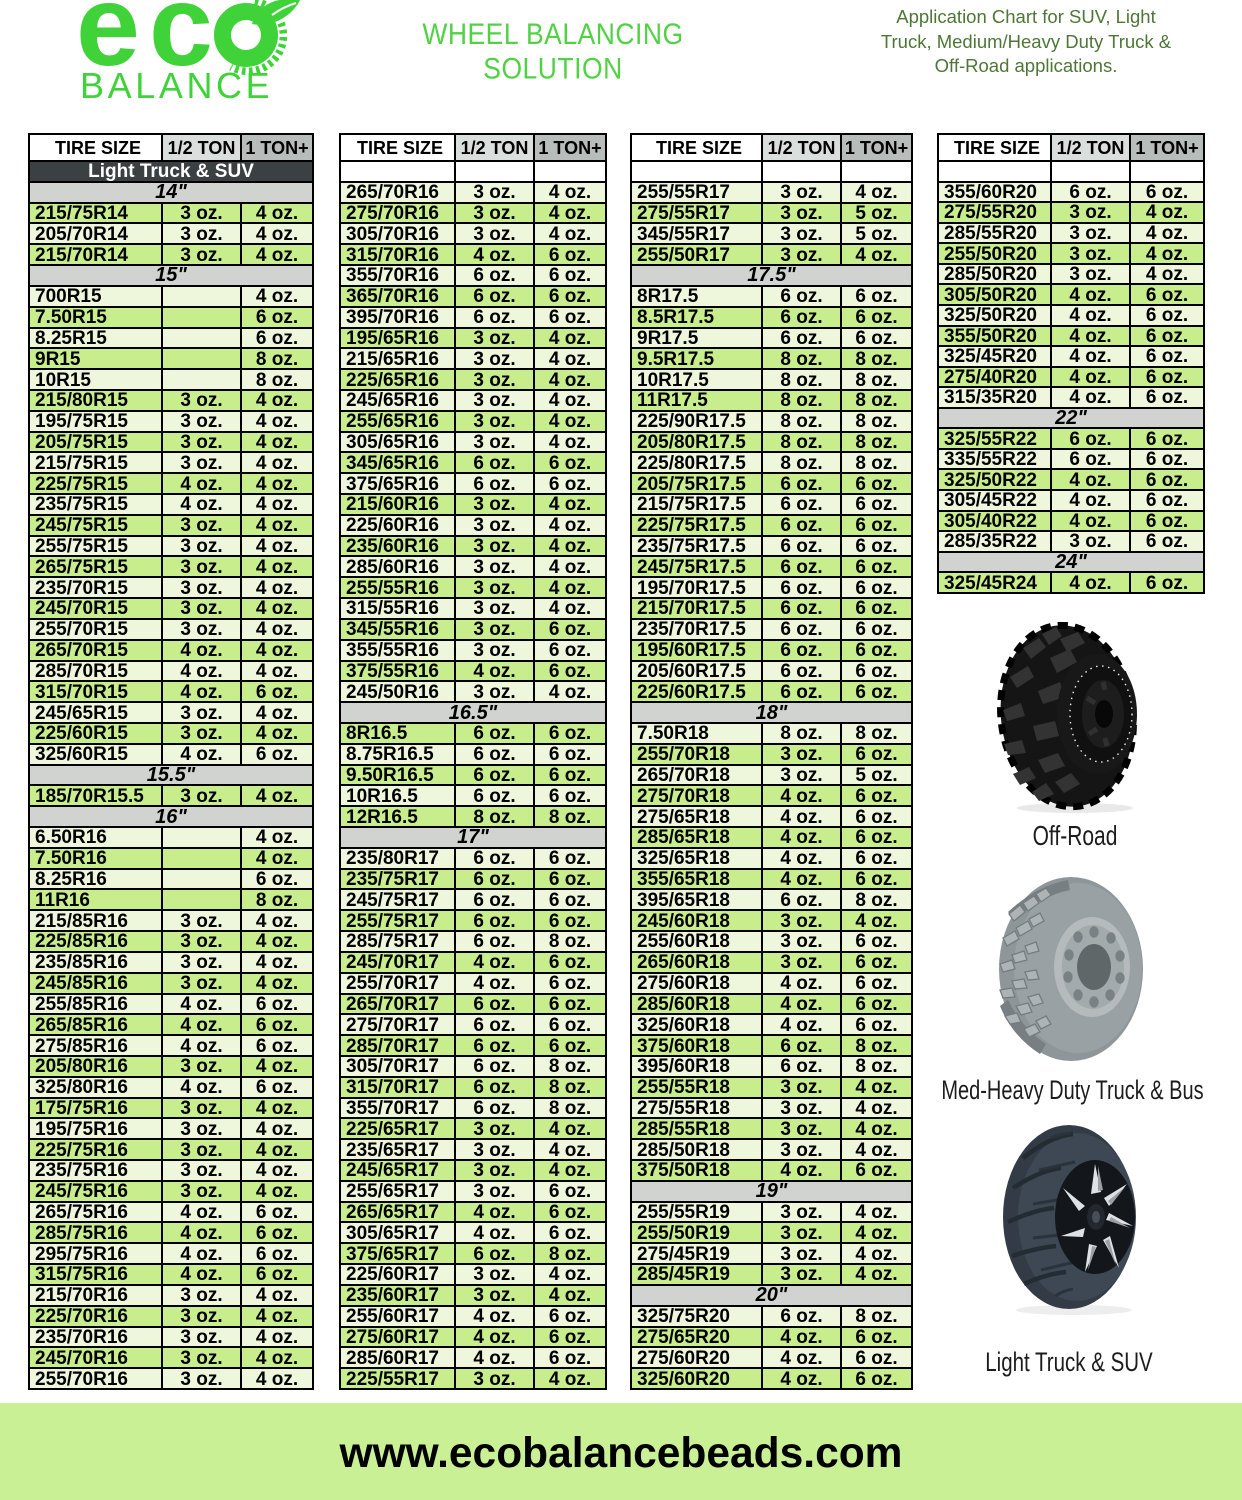 This screenshot has width=1242, height=1500. Describe the element at coordinates (176, 85) in the screenshot. I see `svg-text: BALANCE` at that location.